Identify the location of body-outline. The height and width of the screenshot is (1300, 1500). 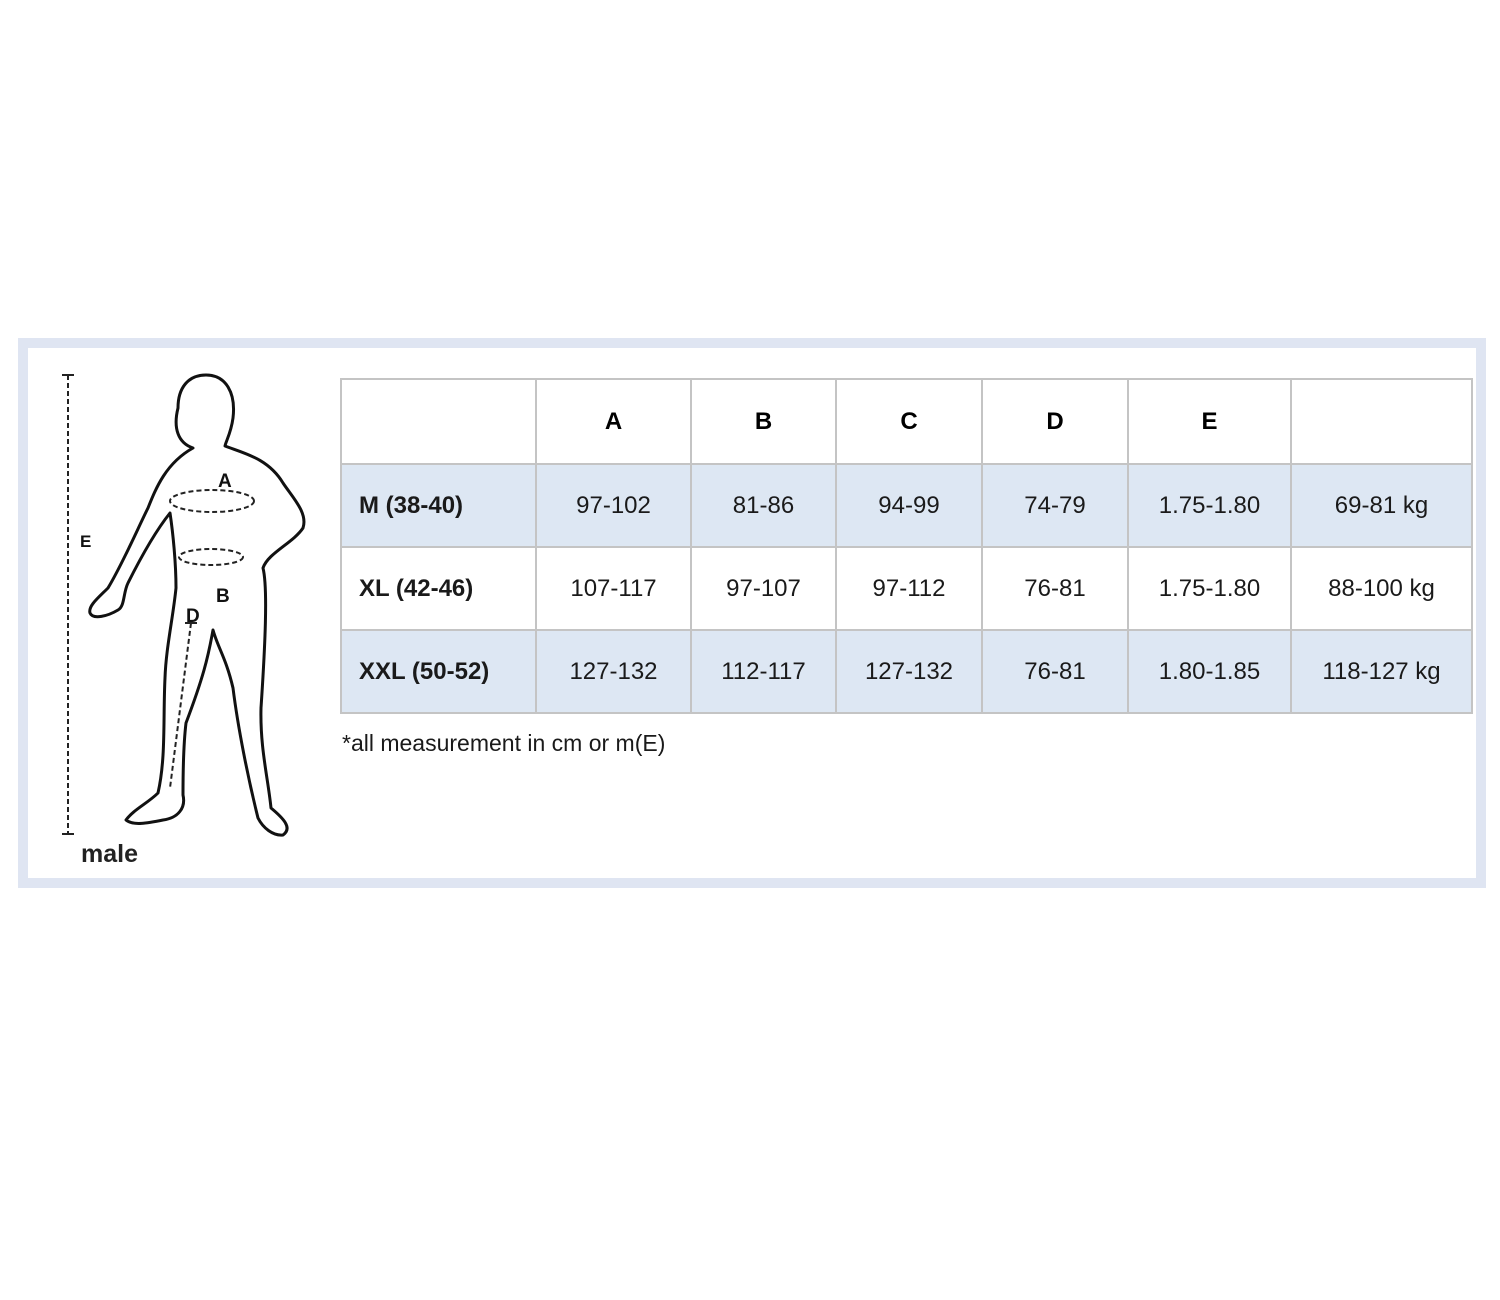
(197, 605).